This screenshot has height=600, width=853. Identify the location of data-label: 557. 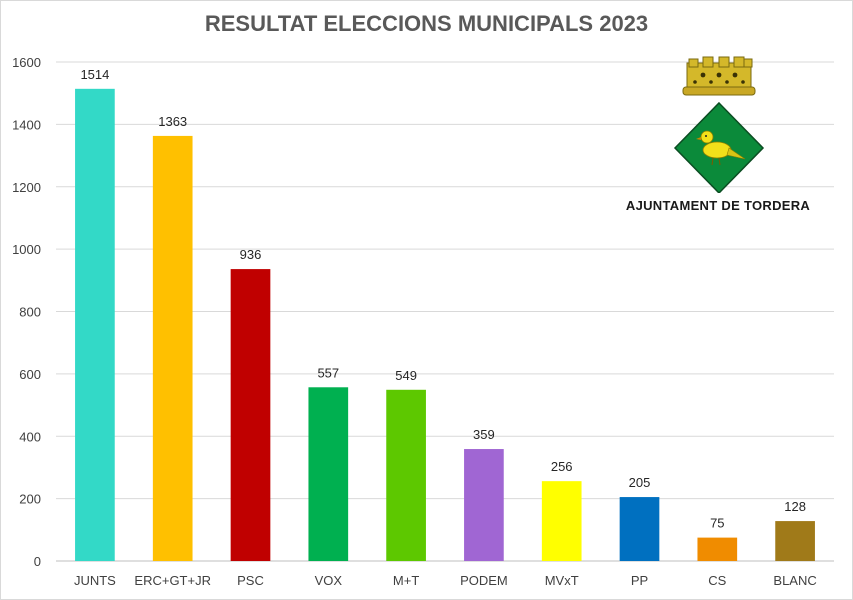
(328, 372).